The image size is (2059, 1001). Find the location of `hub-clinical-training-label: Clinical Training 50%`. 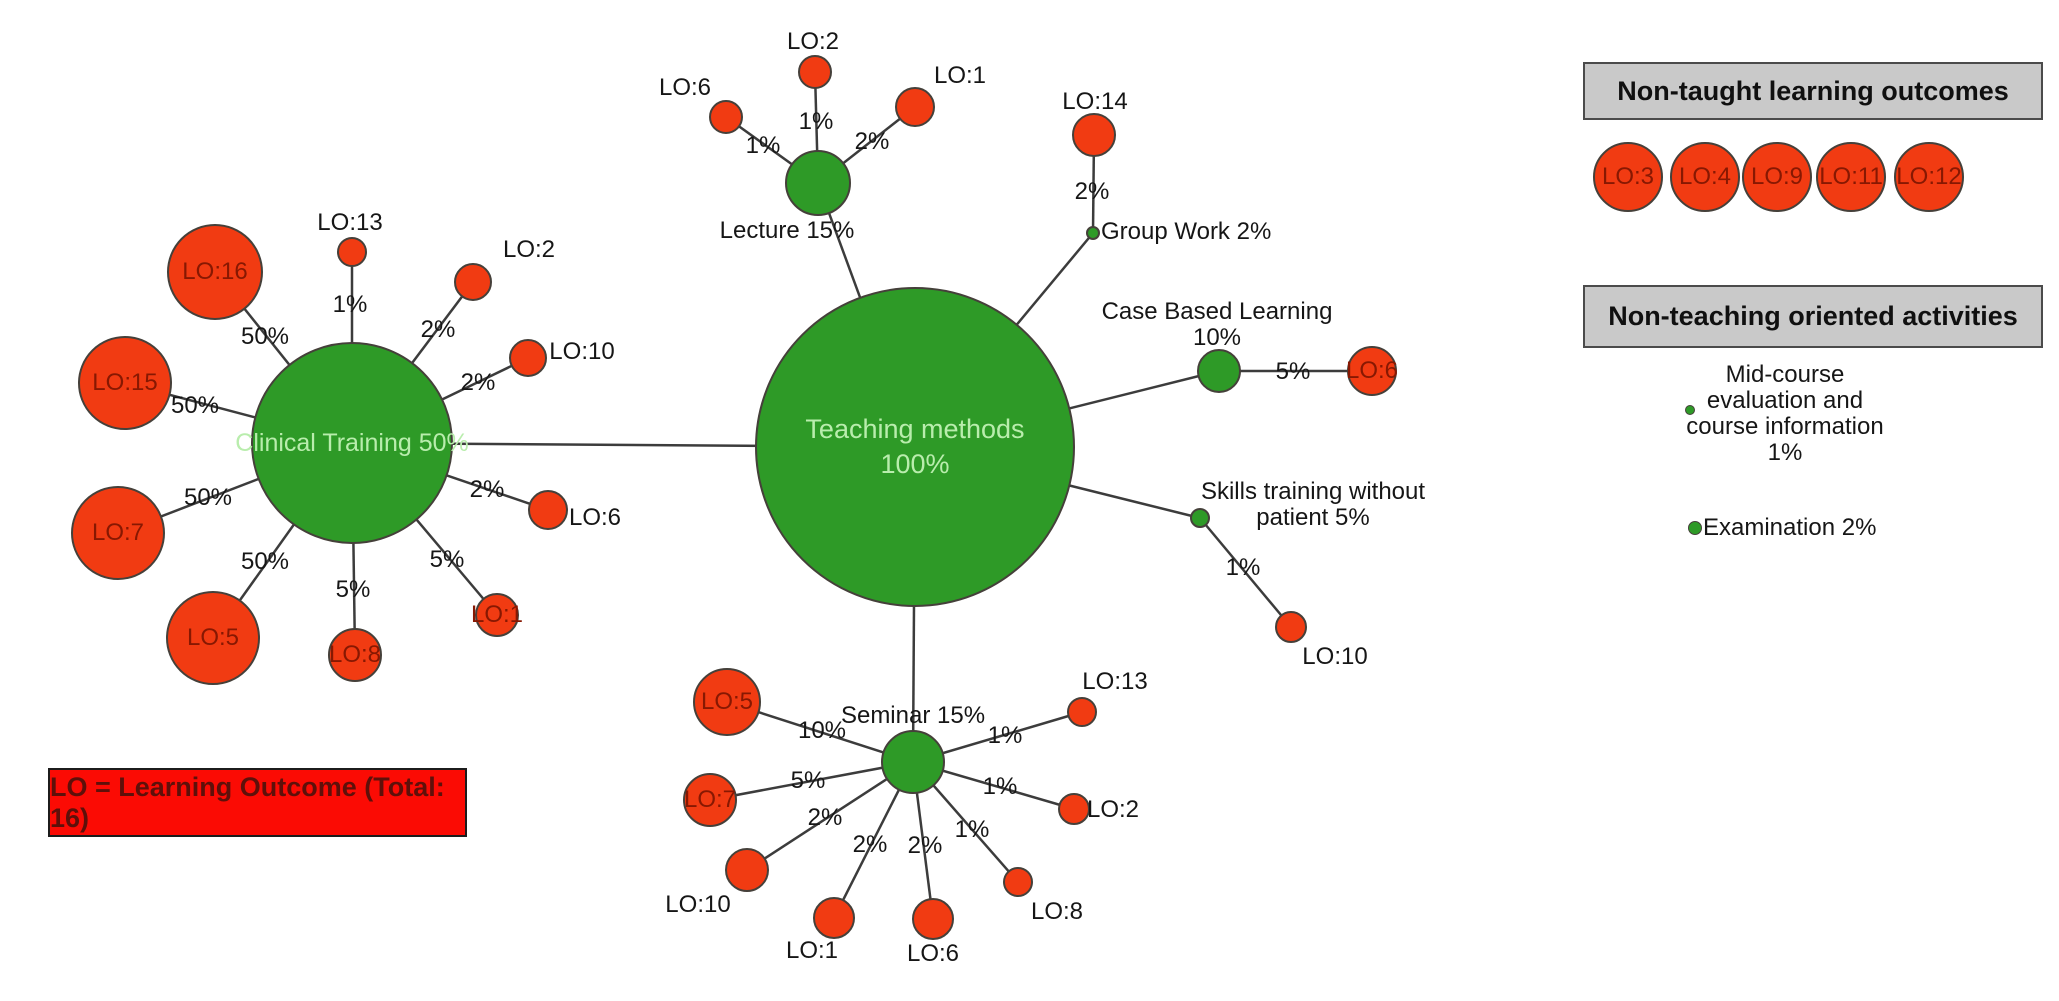

hub-clinical-training-label: Clinical Training 50% is located at coordinates (352, 442).